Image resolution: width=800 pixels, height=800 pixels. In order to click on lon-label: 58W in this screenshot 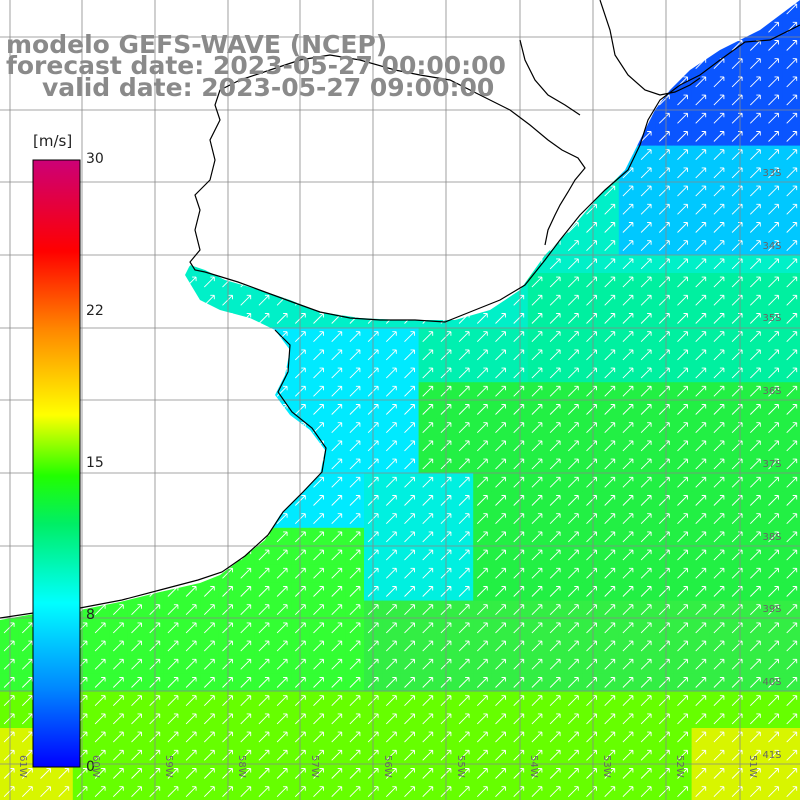, I will do `click(241, 766)`.